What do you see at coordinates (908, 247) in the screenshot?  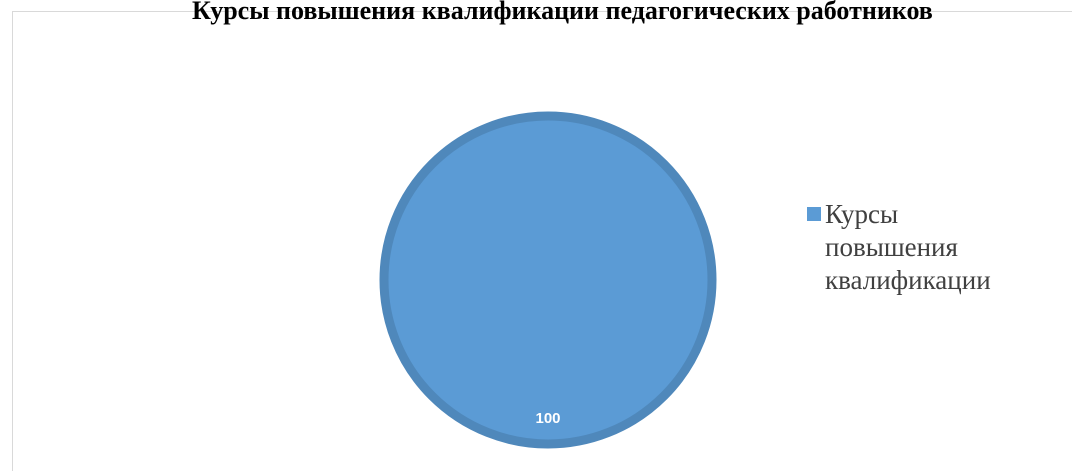 I see `legend-entry-label: Курсы повышения квалификации` at bounding box center [908, 247].